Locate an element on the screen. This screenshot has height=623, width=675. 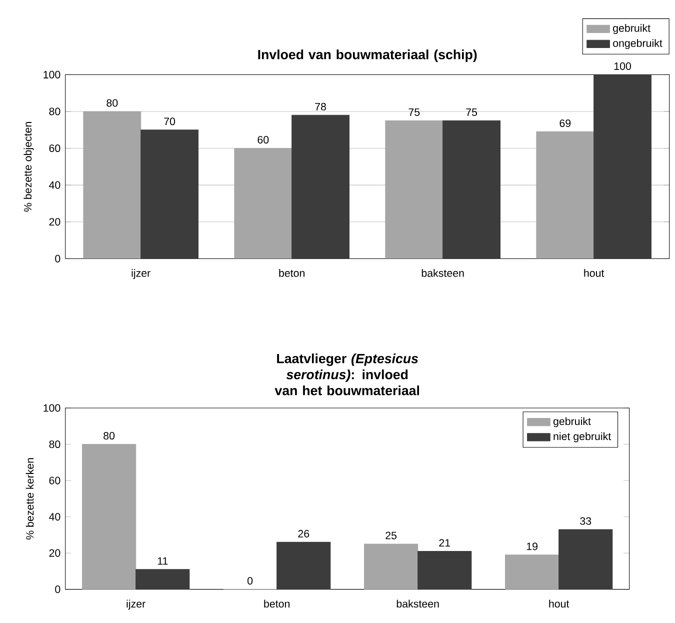
y-axis-title: % bezette kerken is located at coordinates (30, 499).